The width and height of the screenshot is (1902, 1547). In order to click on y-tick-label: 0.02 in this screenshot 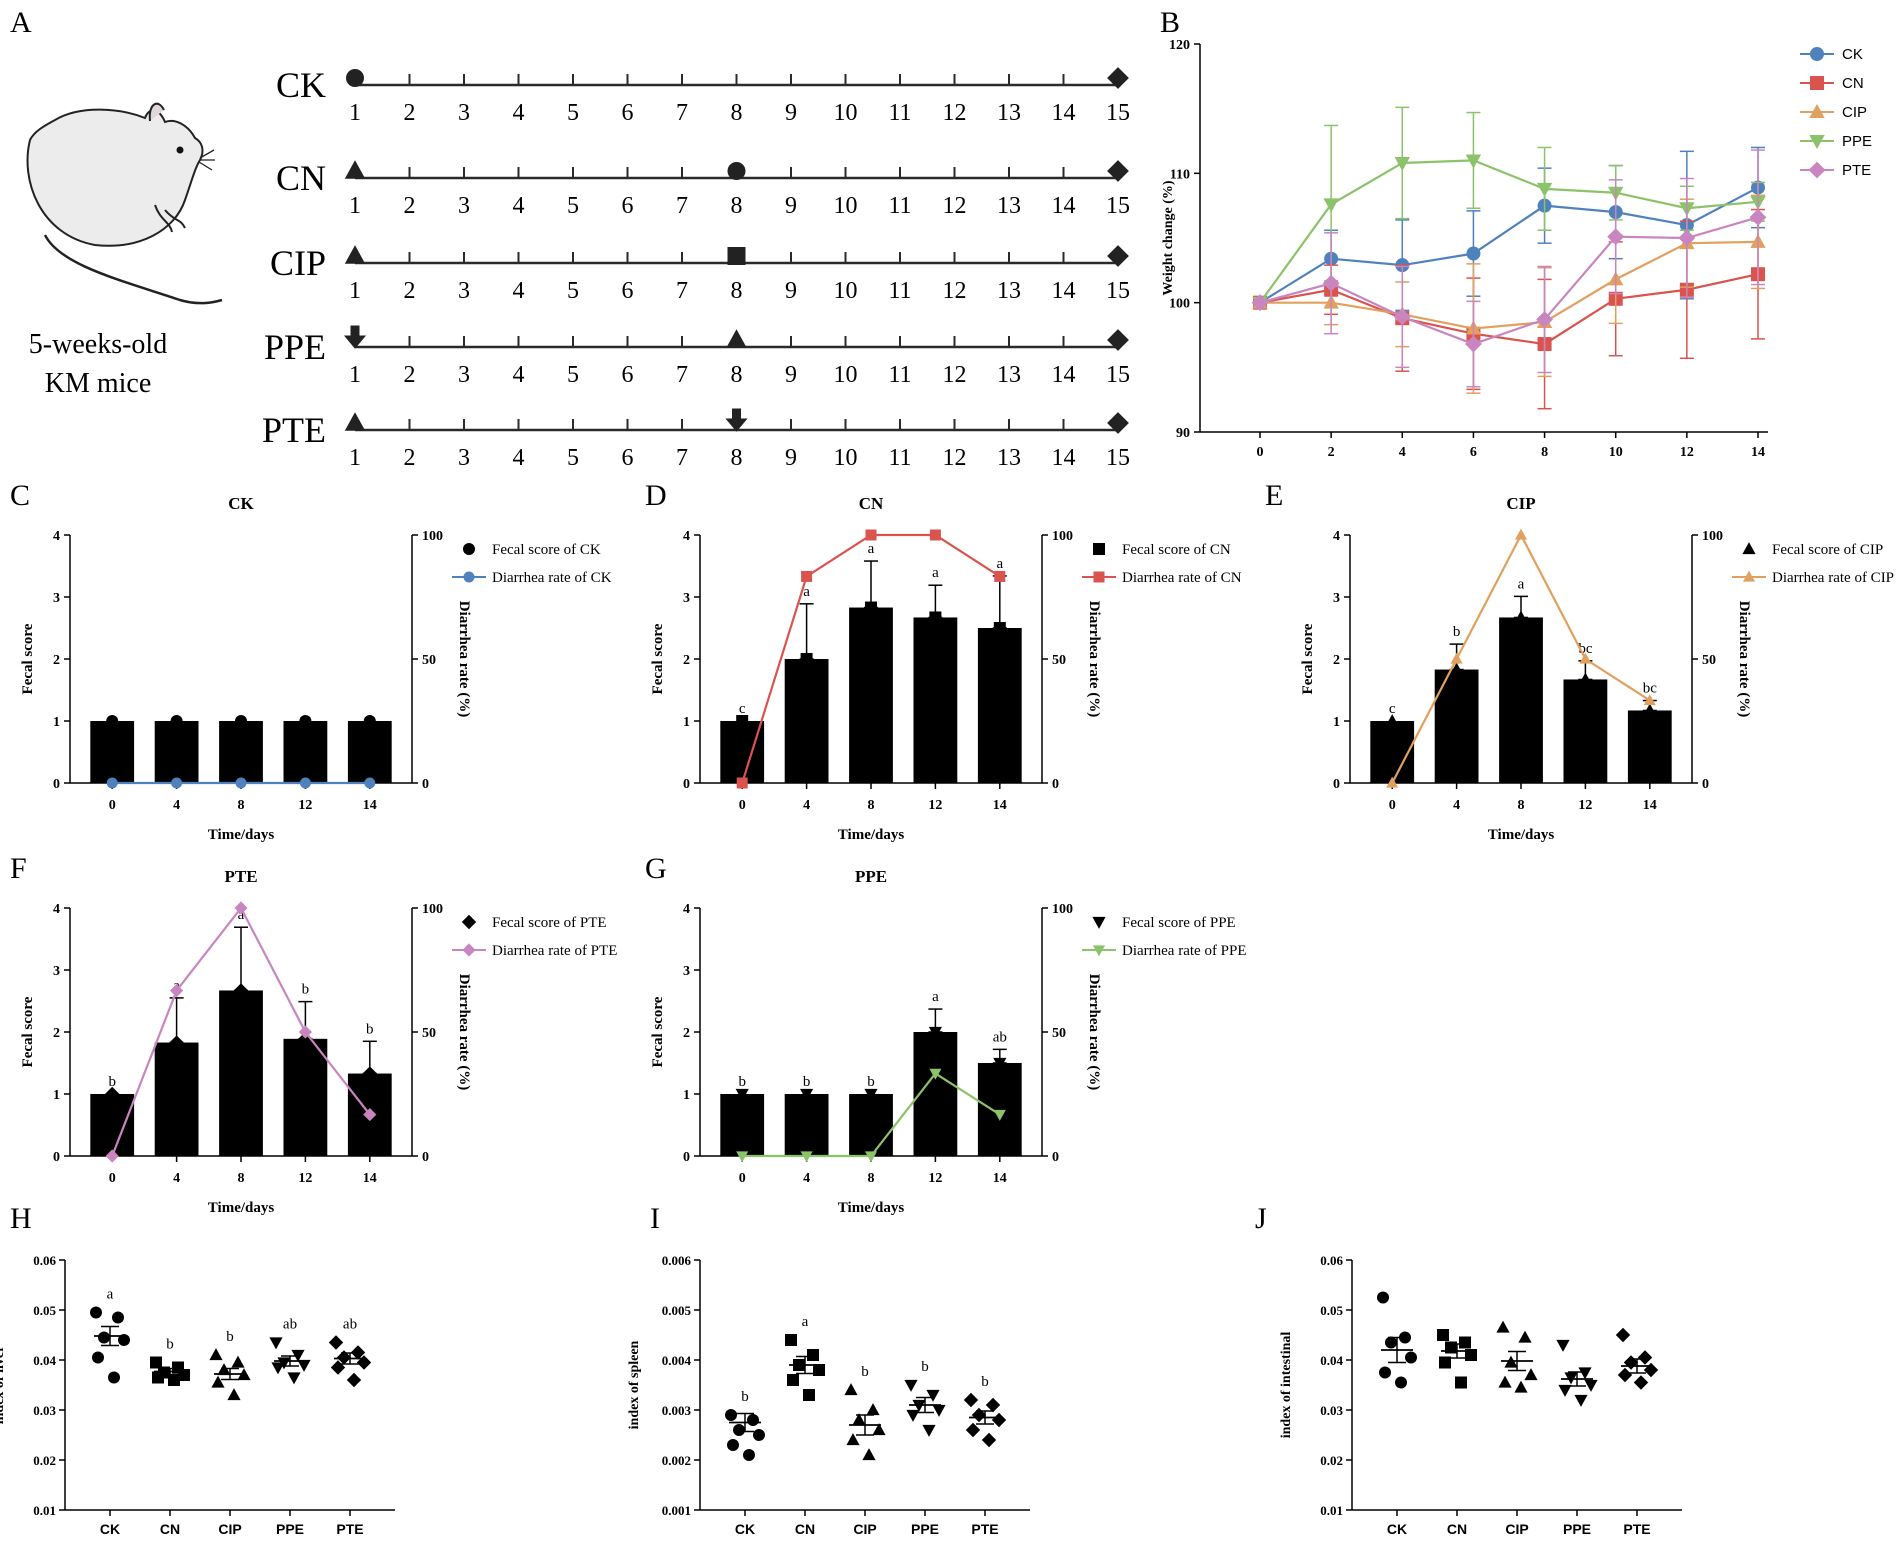, I will do `click(44, 1460)`.